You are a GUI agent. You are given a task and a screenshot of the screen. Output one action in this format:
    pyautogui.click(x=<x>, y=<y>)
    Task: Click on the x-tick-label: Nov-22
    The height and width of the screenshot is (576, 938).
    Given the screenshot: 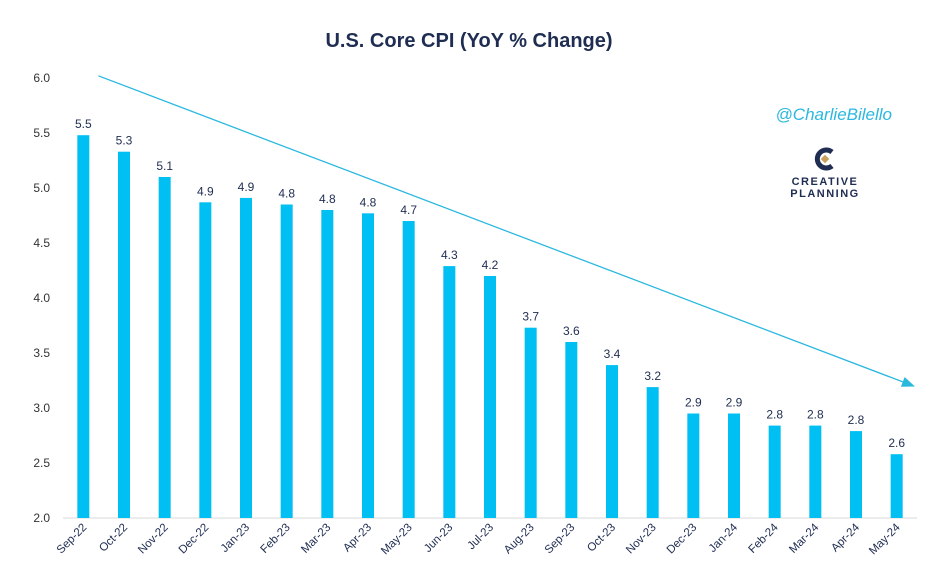 What is the action you would take?
    pyautogui.click(x=153, y=539)
    